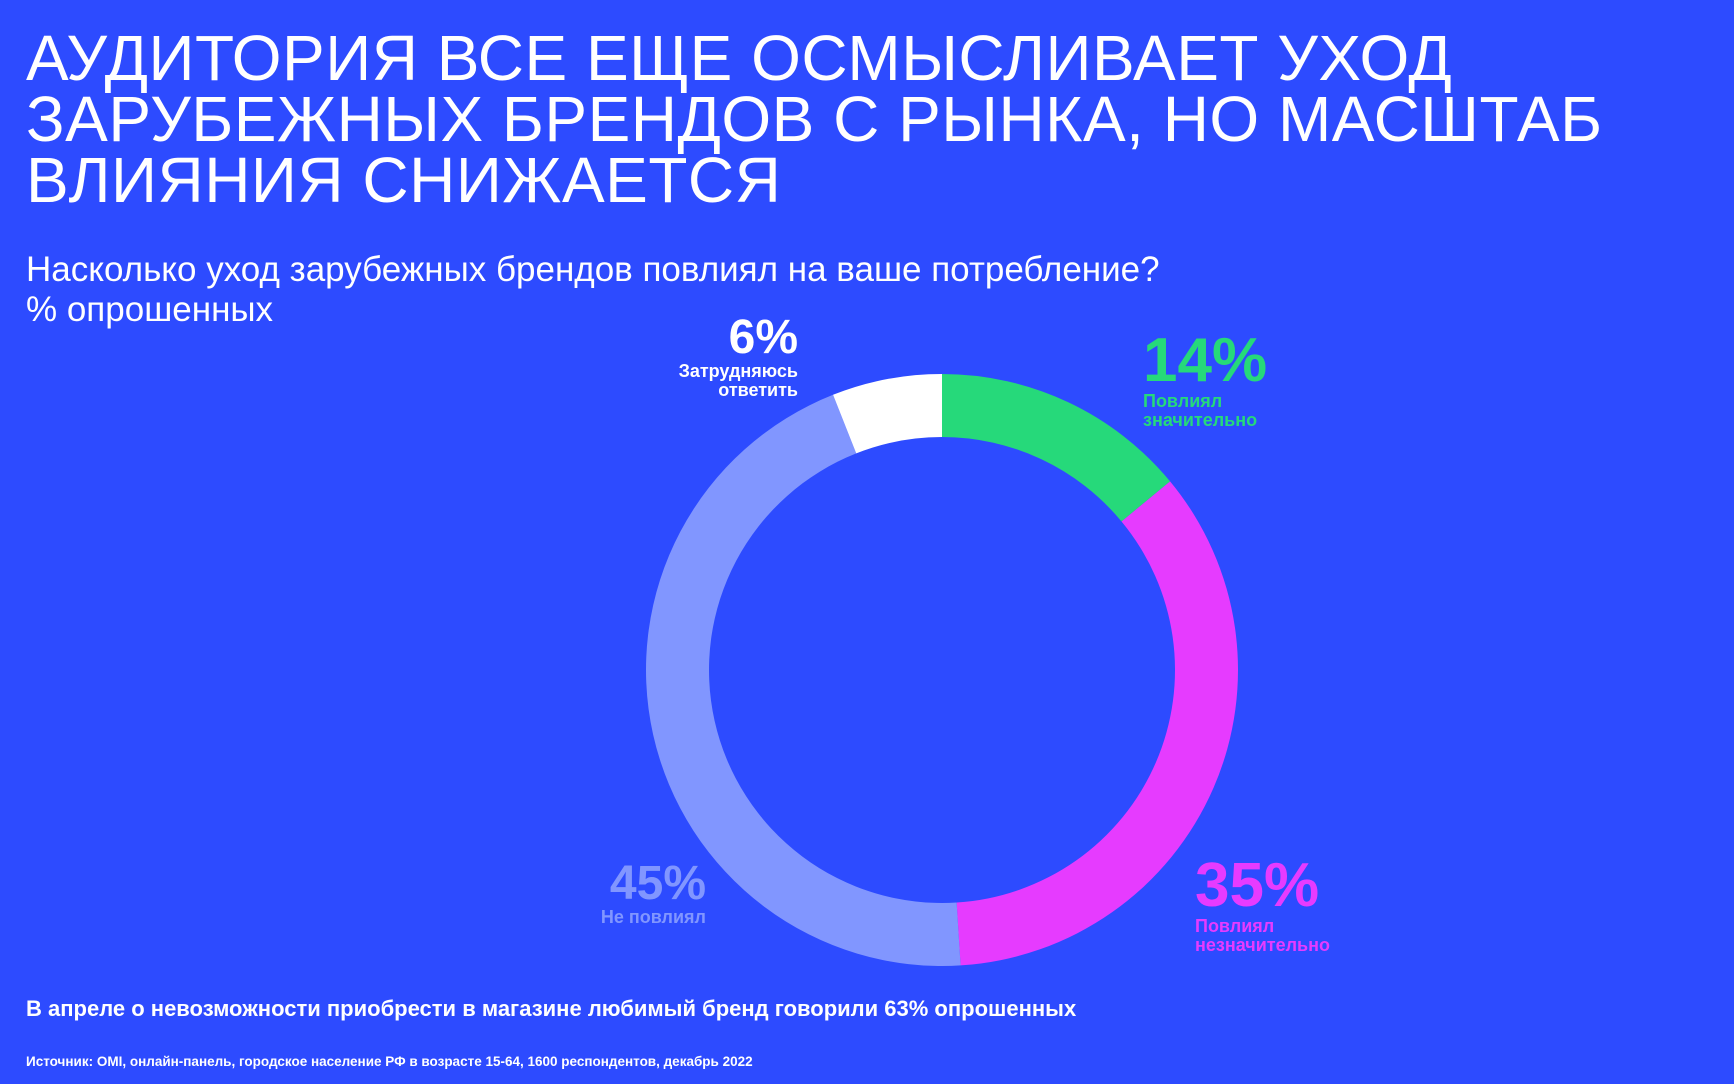  I want to click on slice-name-weak-line1: Повлиял, so click(1235, 926).